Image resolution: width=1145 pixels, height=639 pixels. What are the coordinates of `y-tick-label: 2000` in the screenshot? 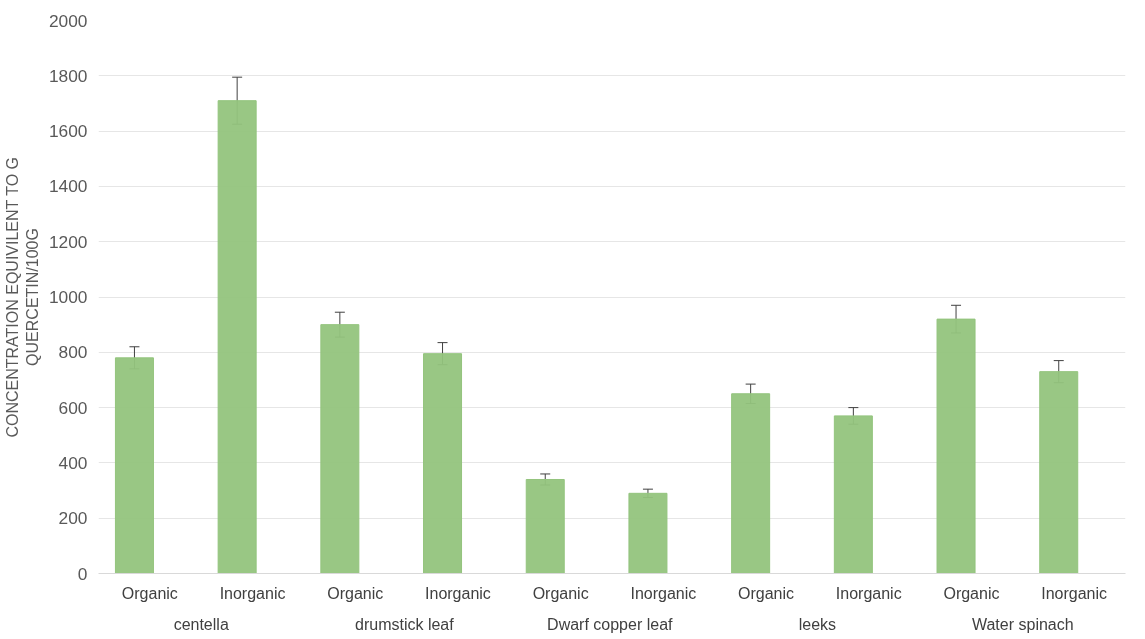 It's located at (68, 20).